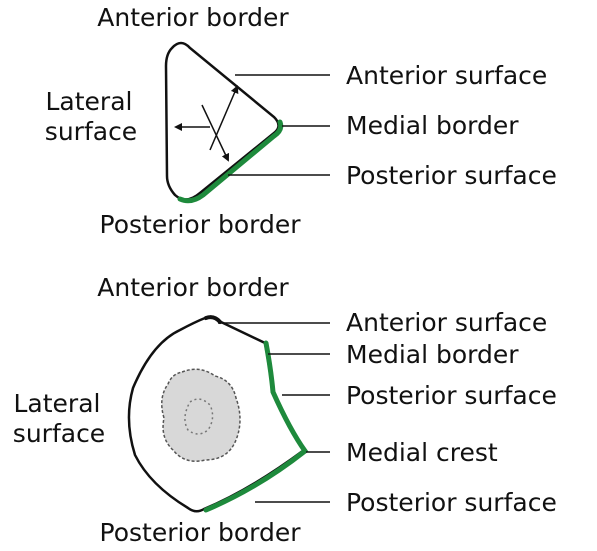 This screenshot has width=597, height=551. I want to click on top-lateral-surface-label-line2: surface, so click(91, 131).